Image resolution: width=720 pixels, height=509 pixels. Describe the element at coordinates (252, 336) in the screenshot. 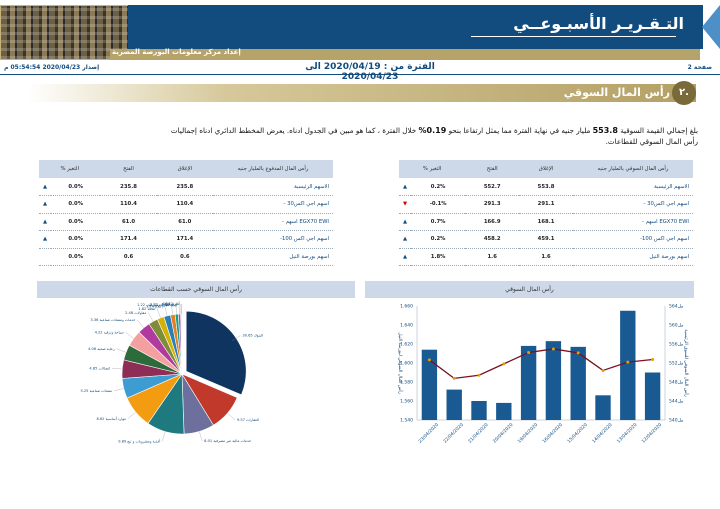

I see `pie-label: البنوك 30.65` at that location.